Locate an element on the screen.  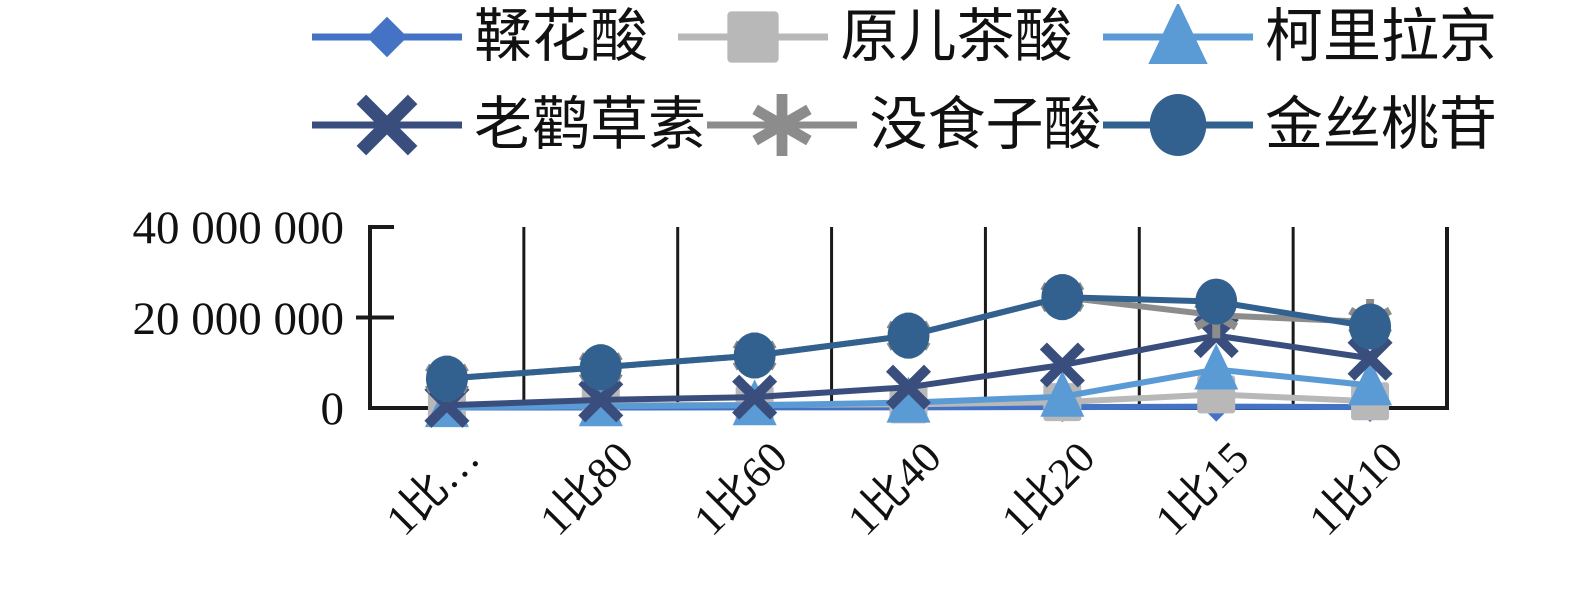
circle-marker-icon is located at coordinates (1177, 125).